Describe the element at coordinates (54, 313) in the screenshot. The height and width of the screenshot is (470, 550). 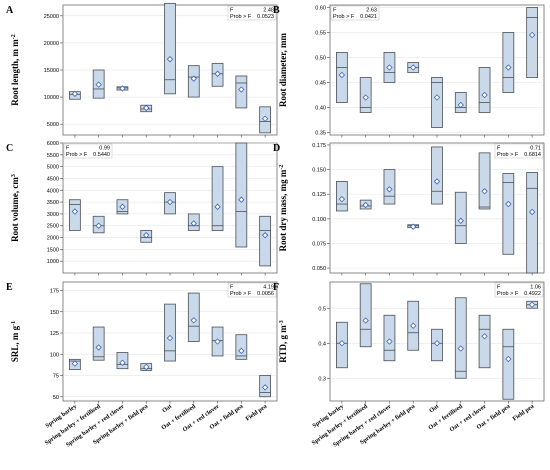
I see `y-tick-label: 150` at that location.